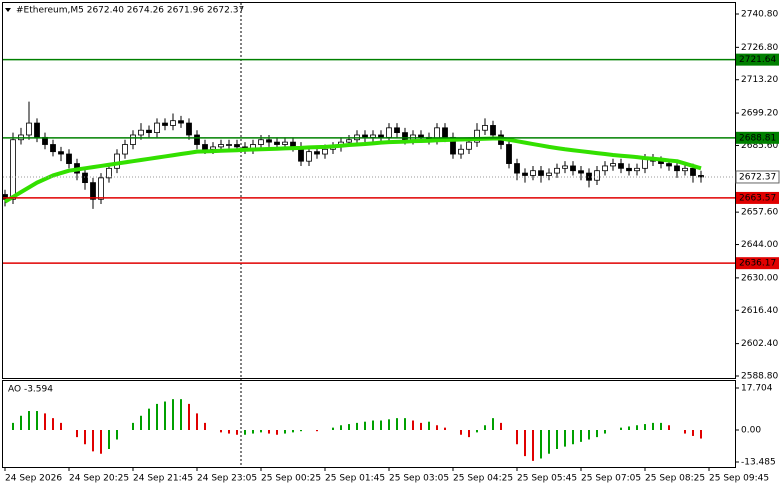  I want to click on level-label: 2663.57, so click(757, 198).